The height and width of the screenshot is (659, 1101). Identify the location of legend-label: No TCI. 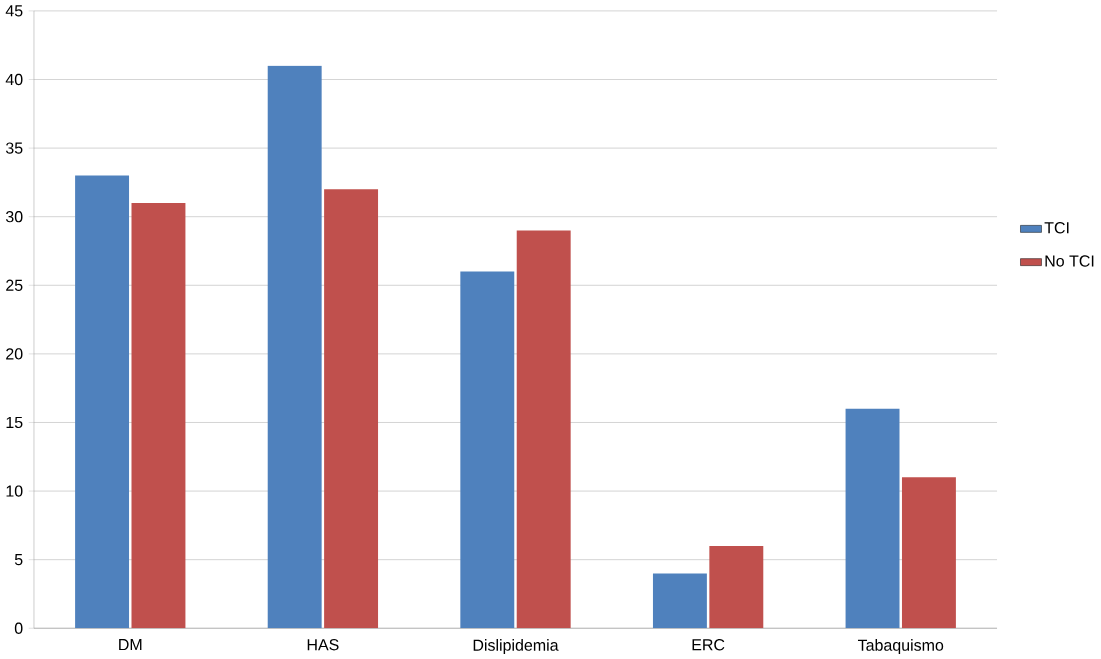
(1069, 261).